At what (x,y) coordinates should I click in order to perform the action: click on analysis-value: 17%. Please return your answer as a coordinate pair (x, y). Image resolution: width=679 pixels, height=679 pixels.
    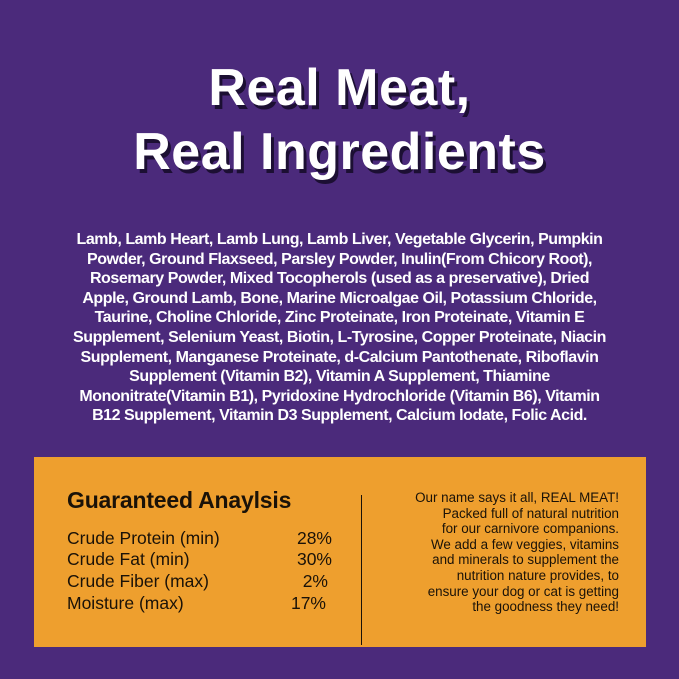
    Looking at the image, I should click on (308, 603).